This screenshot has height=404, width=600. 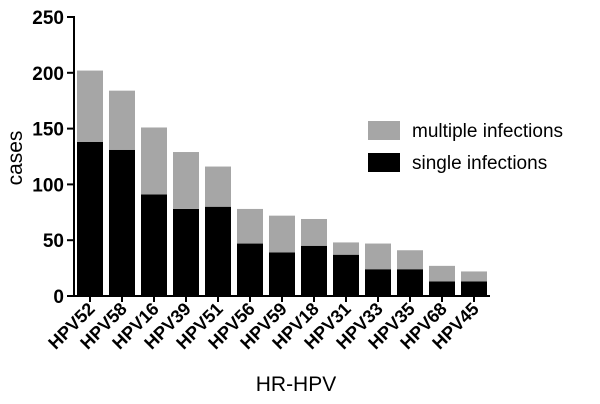 I want to click on y-tick-label: 100, so click(x=48, y=185).